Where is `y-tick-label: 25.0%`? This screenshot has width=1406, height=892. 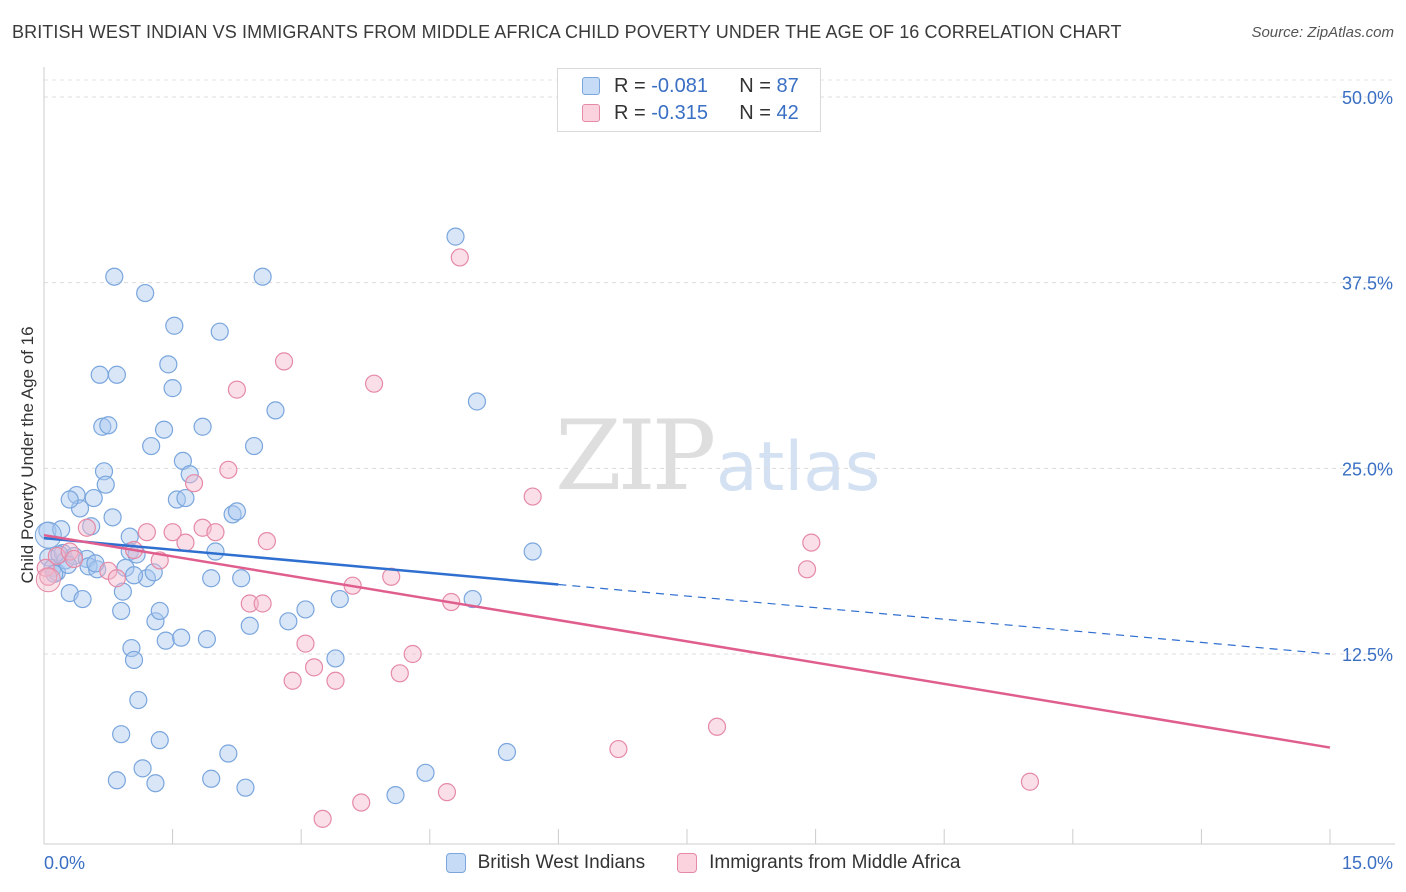
y-tick-label: 25.0% is located at coordinates (1367, 469).